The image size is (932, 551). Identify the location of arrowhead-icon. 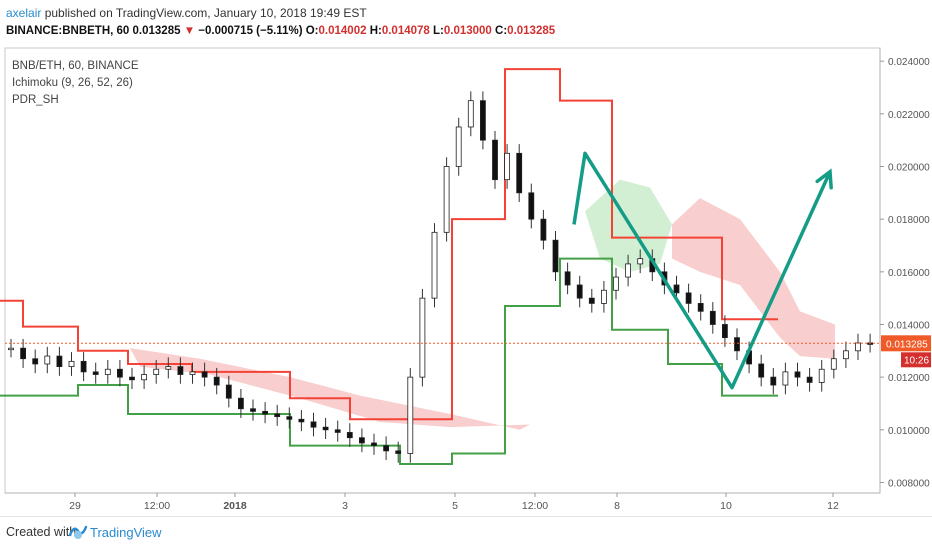
(824, 179).